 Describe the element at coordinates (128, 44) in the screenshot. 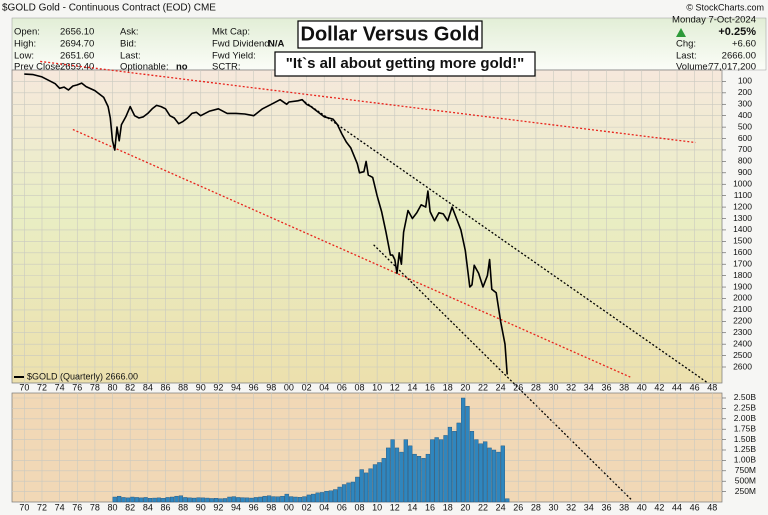

I see `field-label: Bid:` at that location.